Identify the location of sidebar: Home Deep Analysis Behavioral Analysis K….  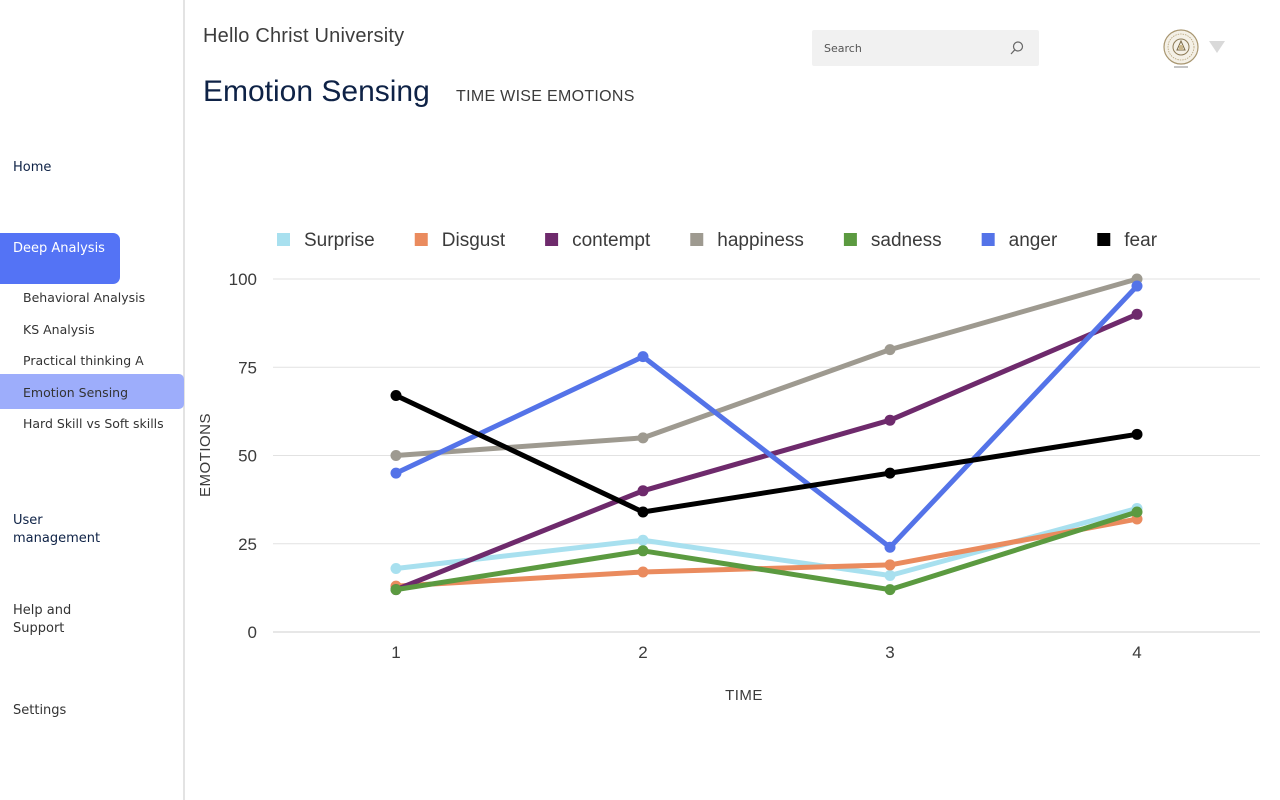
(92, 400).